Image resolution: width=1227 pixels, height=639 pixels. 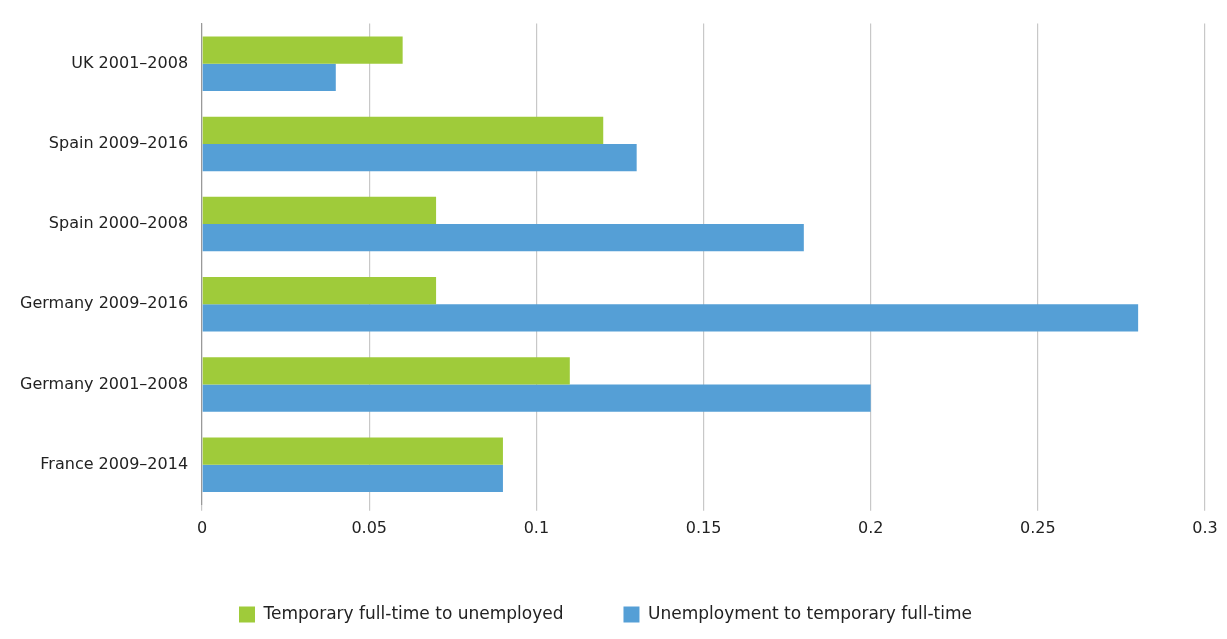 I want to click on x-tick-label: 0.3, so click(x=1205, y=527).